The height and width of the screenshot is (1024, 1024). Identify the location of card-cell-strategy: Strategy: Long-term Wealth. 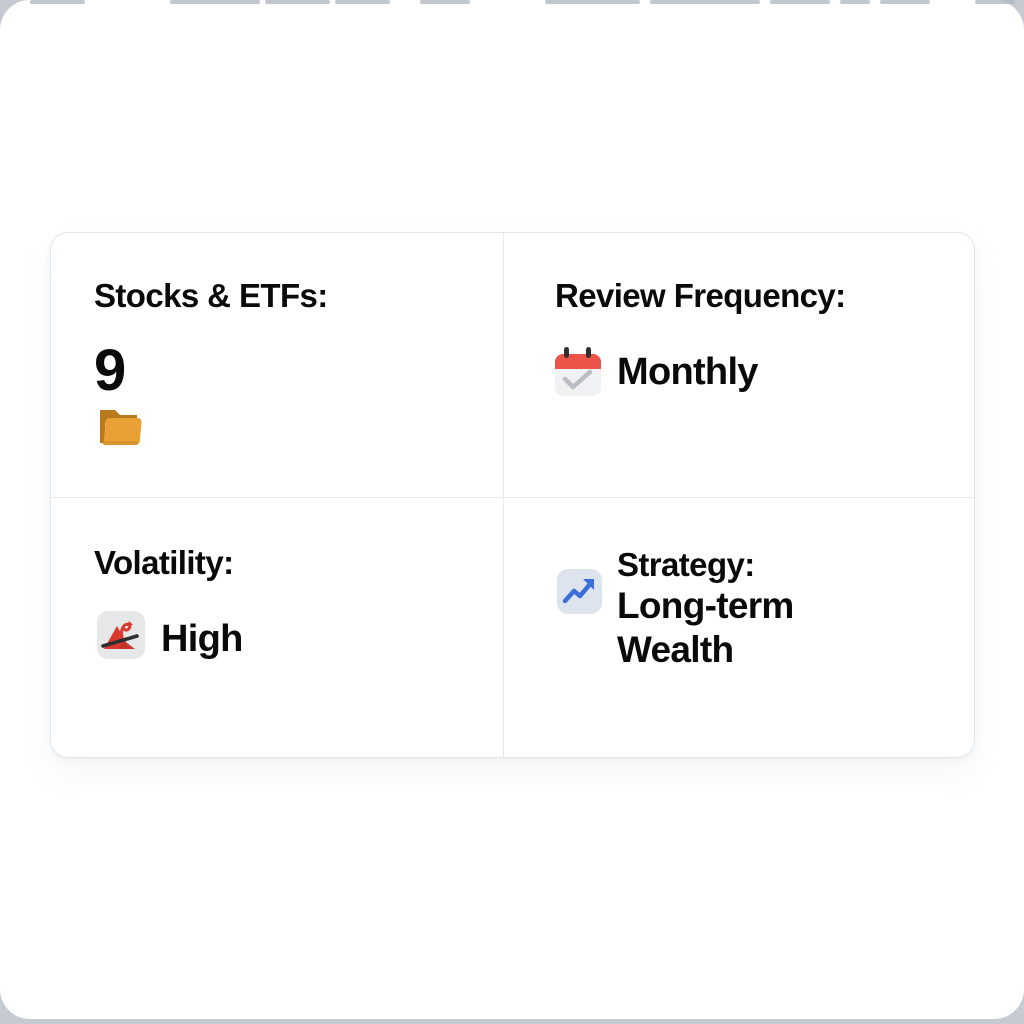
(739, 627).